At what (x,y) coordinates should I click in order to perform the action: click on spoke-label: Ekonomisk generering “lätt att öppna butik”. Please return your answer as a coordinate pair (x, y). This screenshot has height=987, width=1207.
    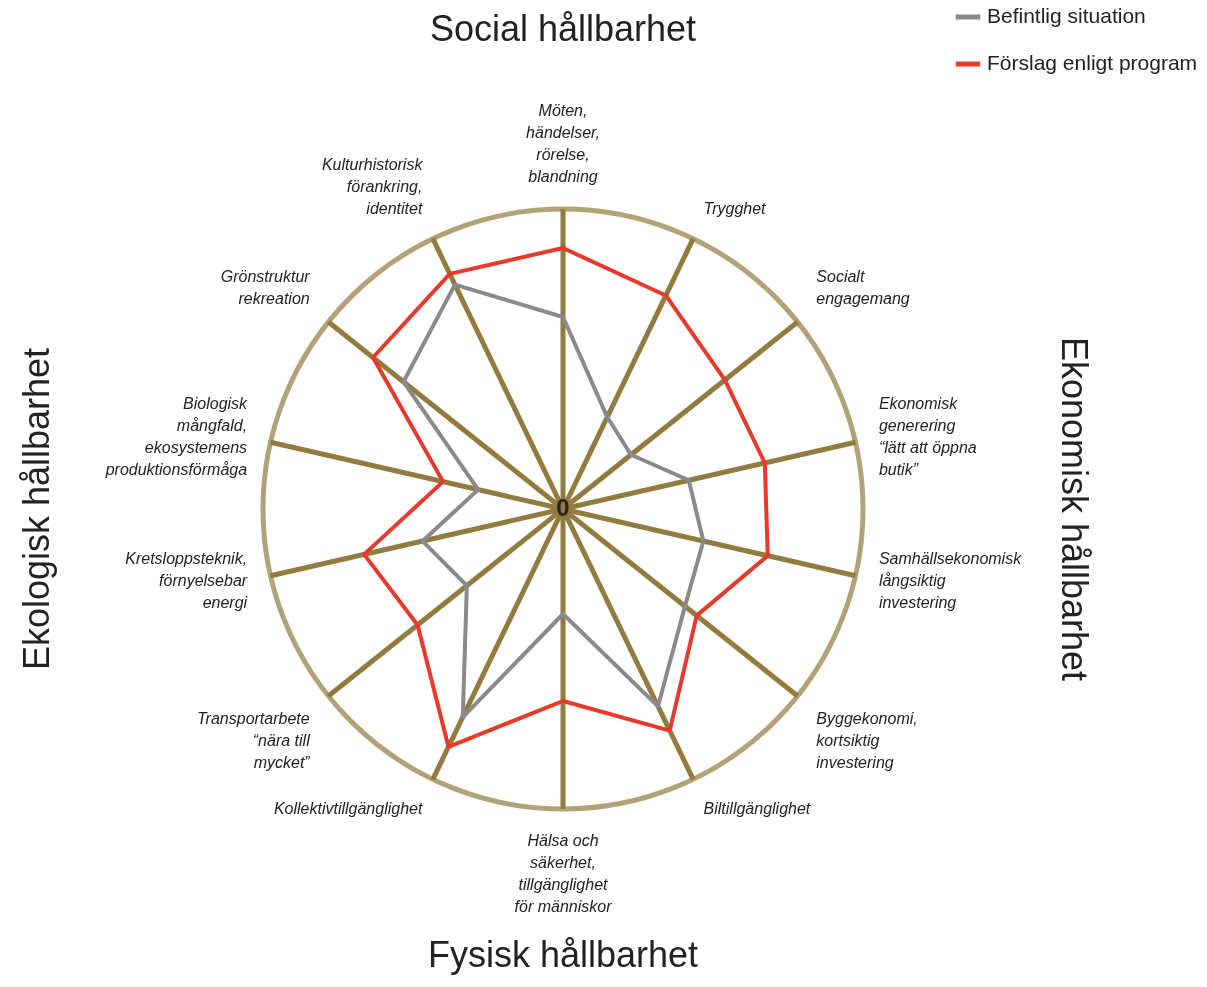
    Looking at the image, I should click on (927, 436).